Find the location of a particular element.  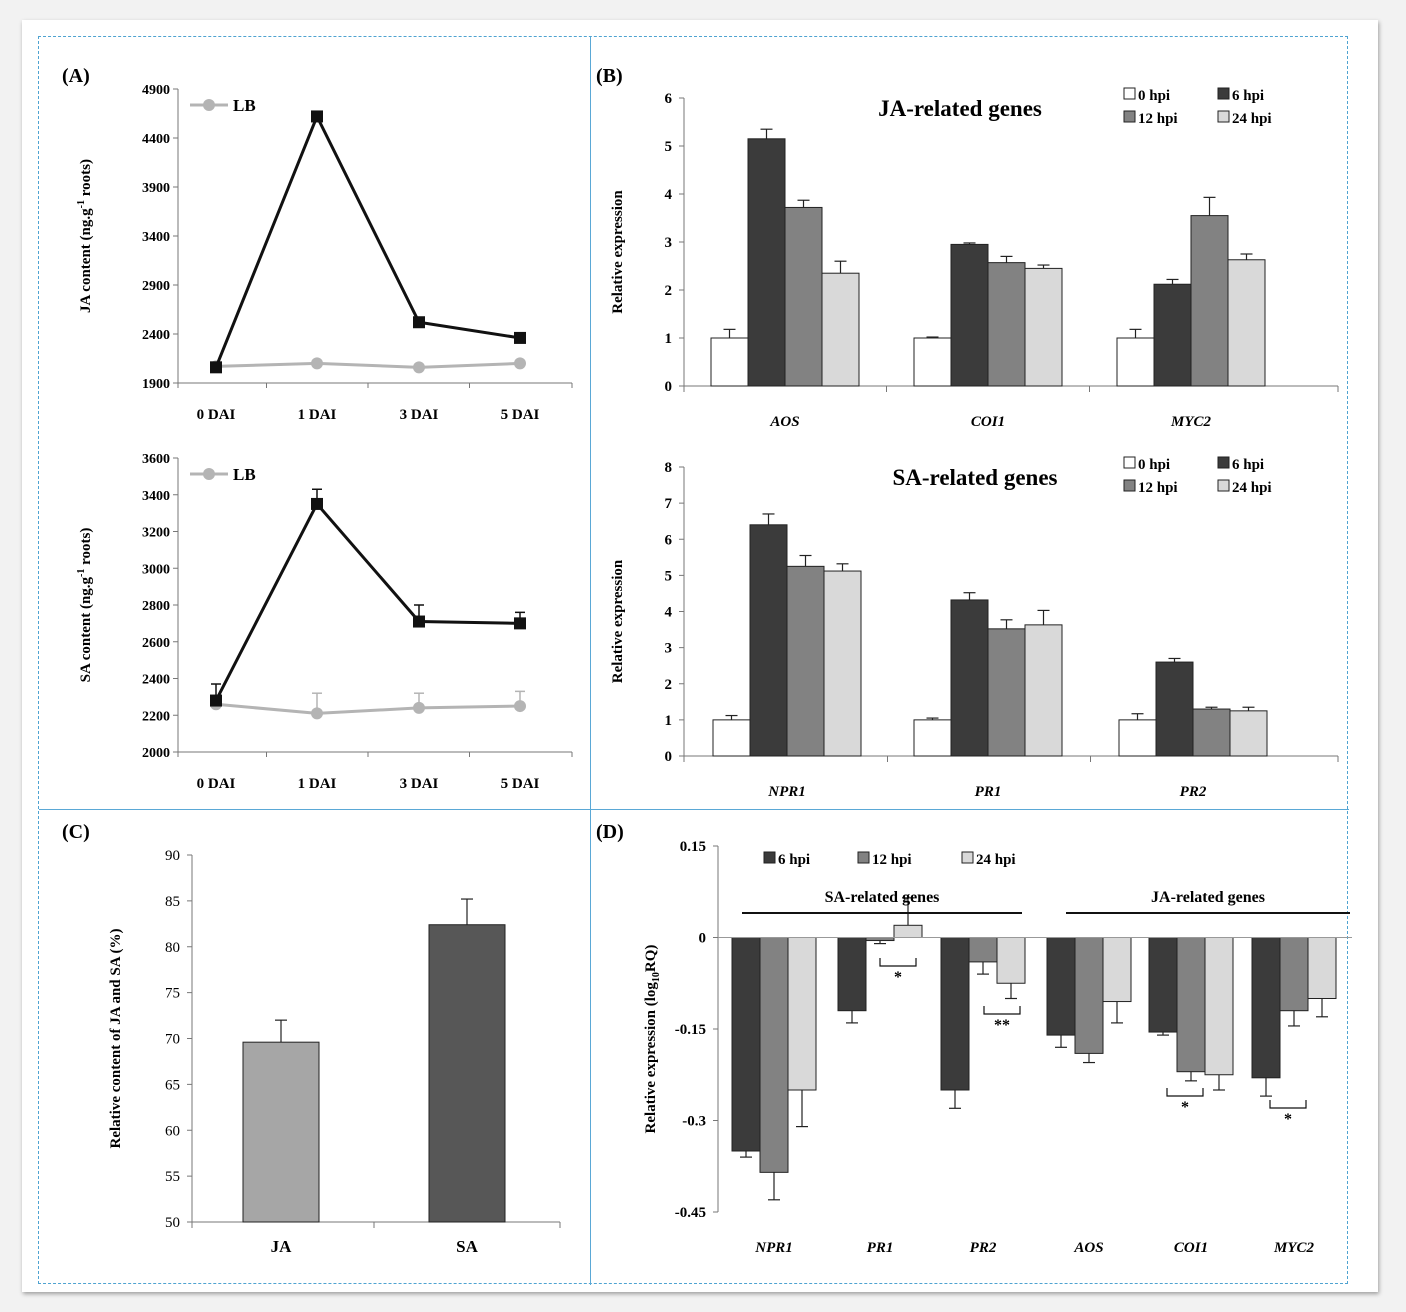

a2-x-tick-label: 1 DAI is located at coordinates (317, 784).